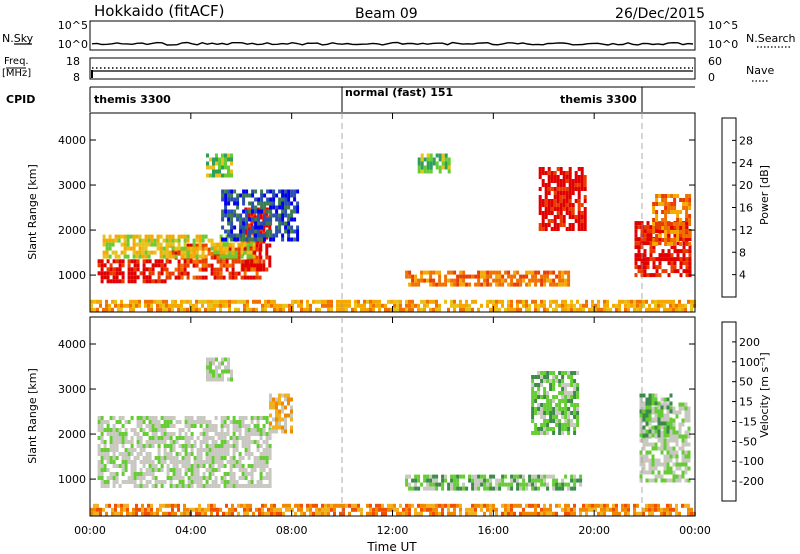 The height and width of the screenshot is (554, 800). I want to click on mode-label-3: themis 3300, so click(598, 99).